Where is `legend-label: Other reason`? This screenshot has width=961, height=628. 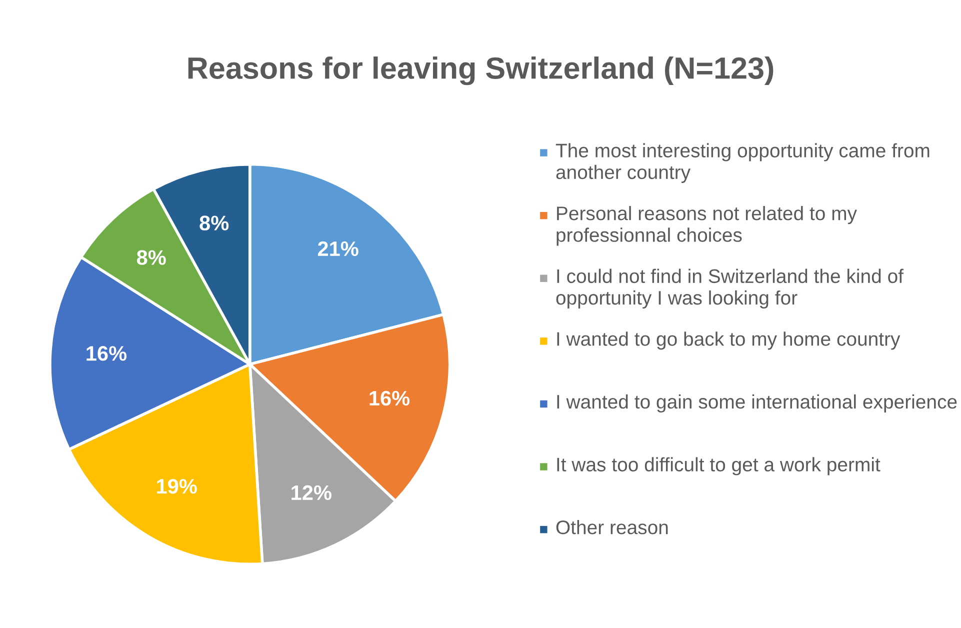 legend-label: Other reason is located at coordinates (612, 527).